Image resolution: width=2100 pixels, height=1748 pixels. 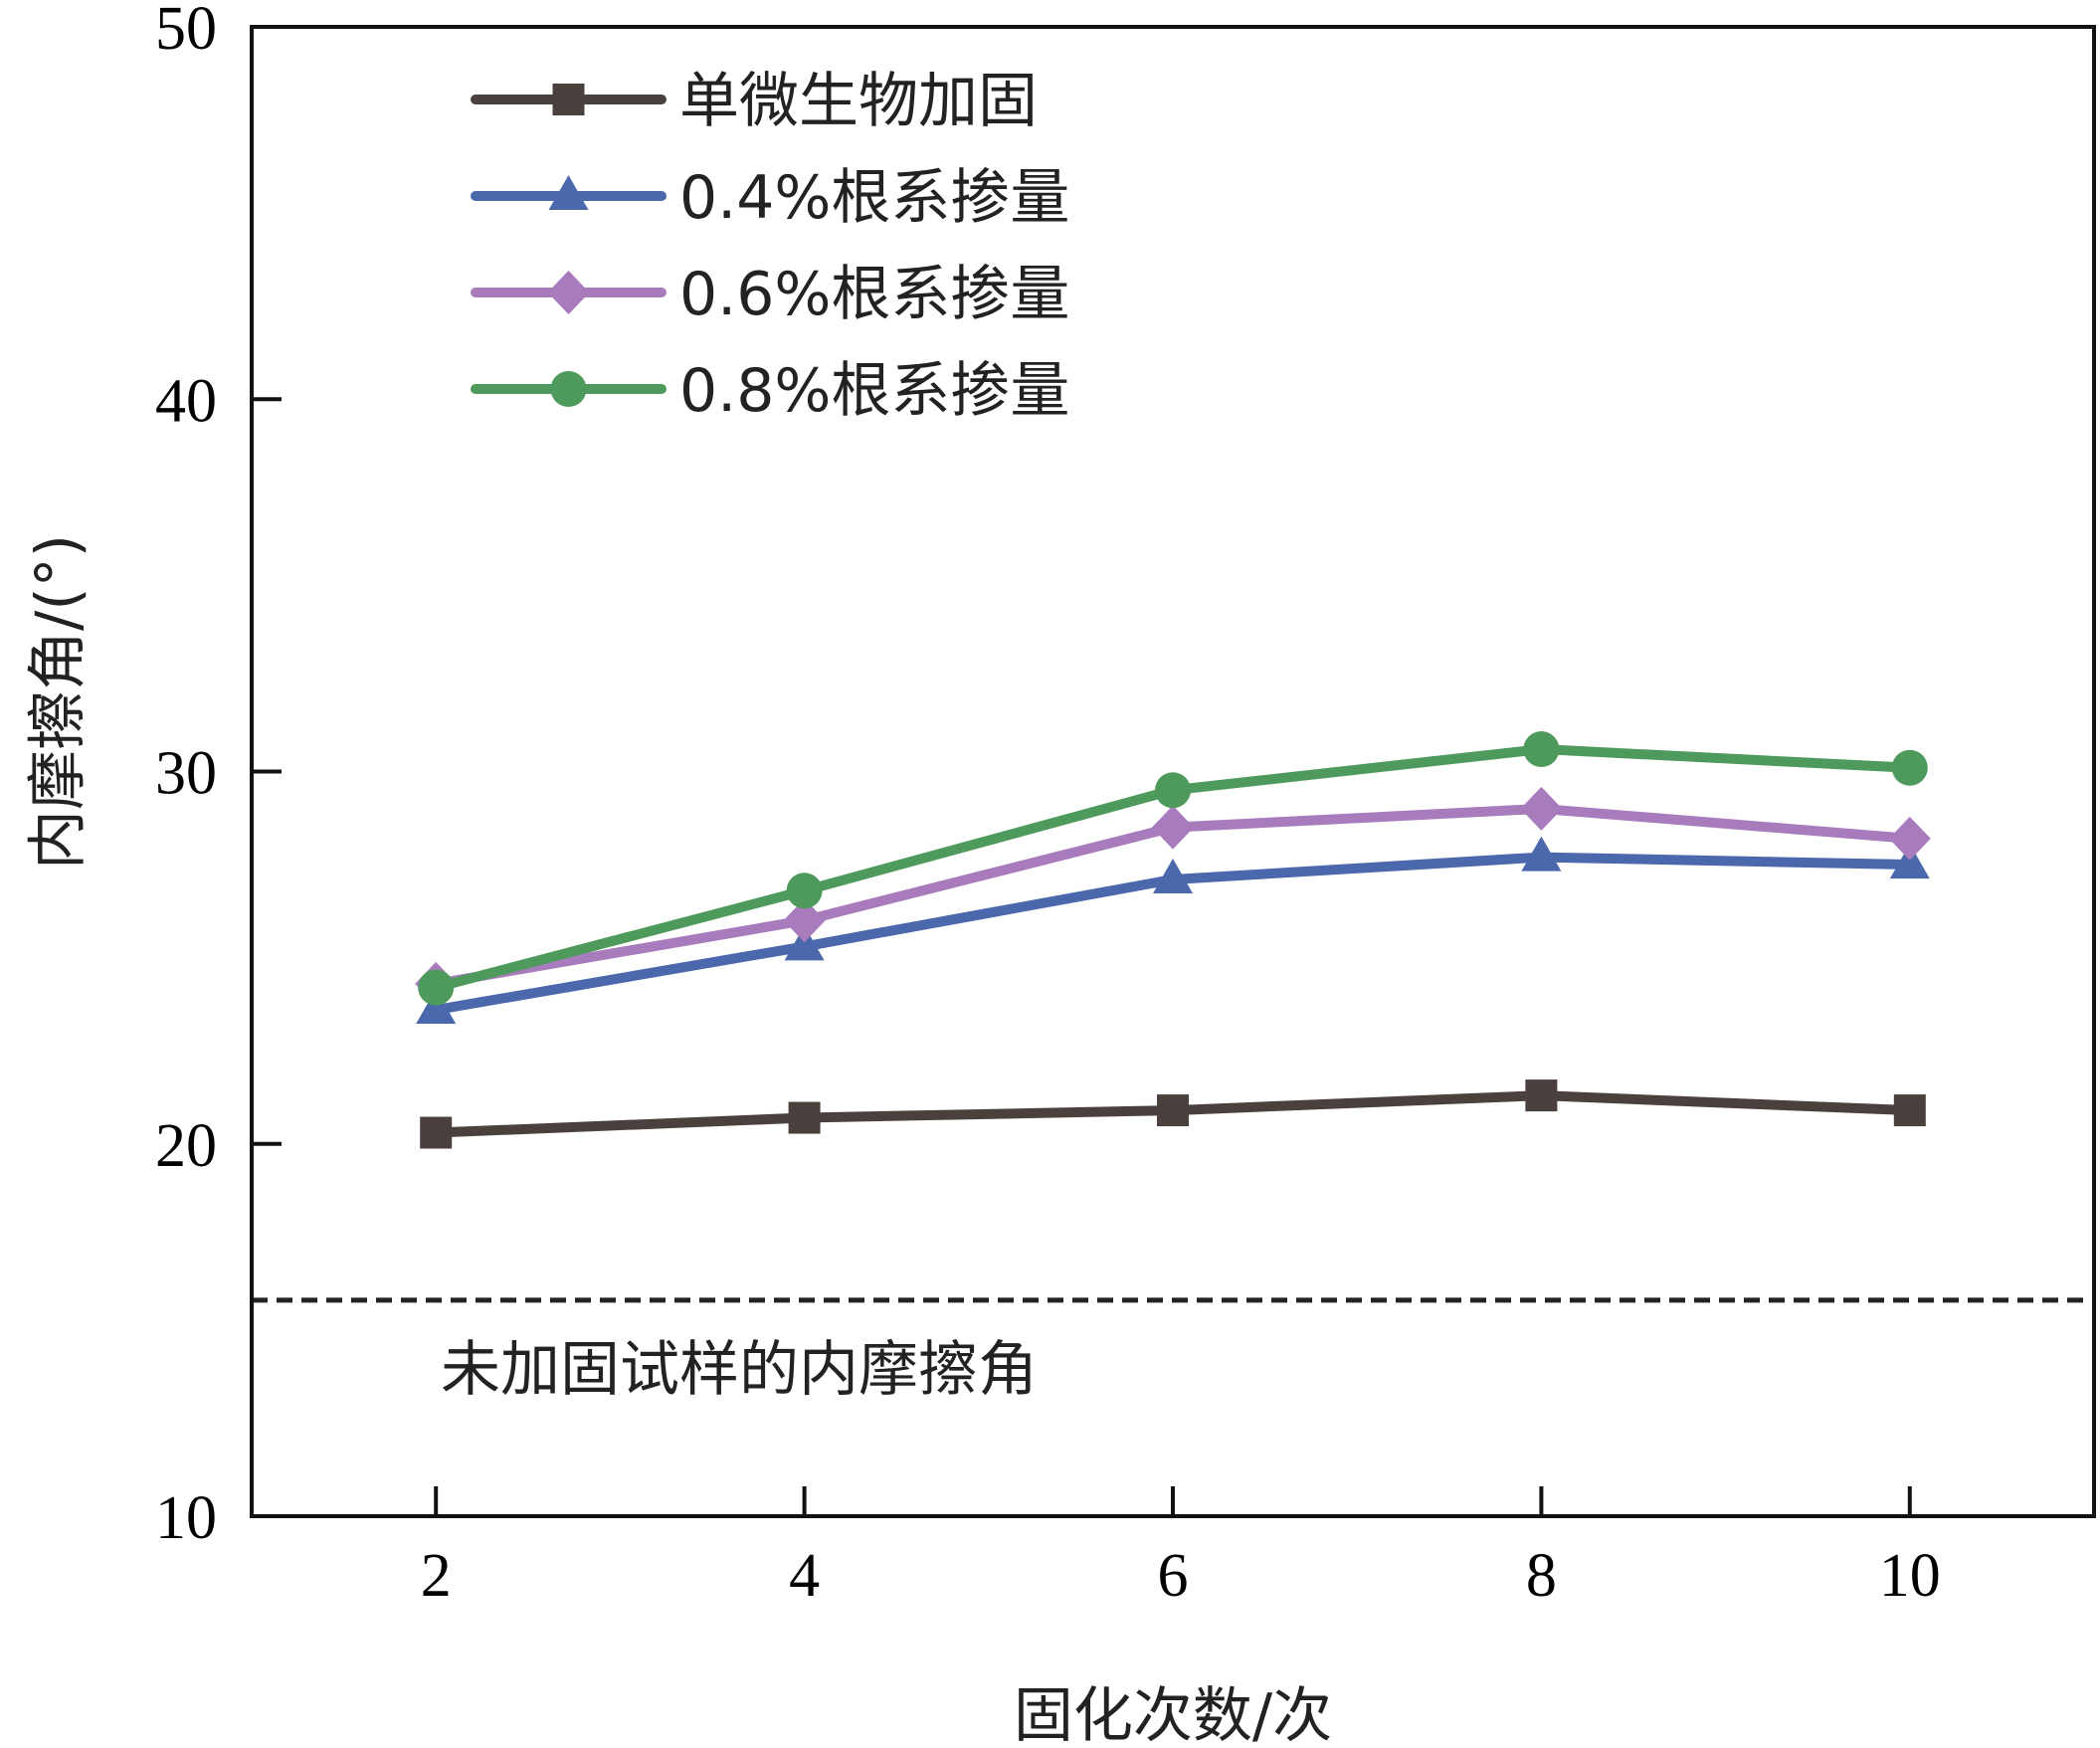 What do you see at coordinates (770, 247) in the screenshot?
I see `legend: 单微生物加固 0.4%根系掺量 0.6%根系掺量 0.8%根系掺量` at bounding box center [770, 247].